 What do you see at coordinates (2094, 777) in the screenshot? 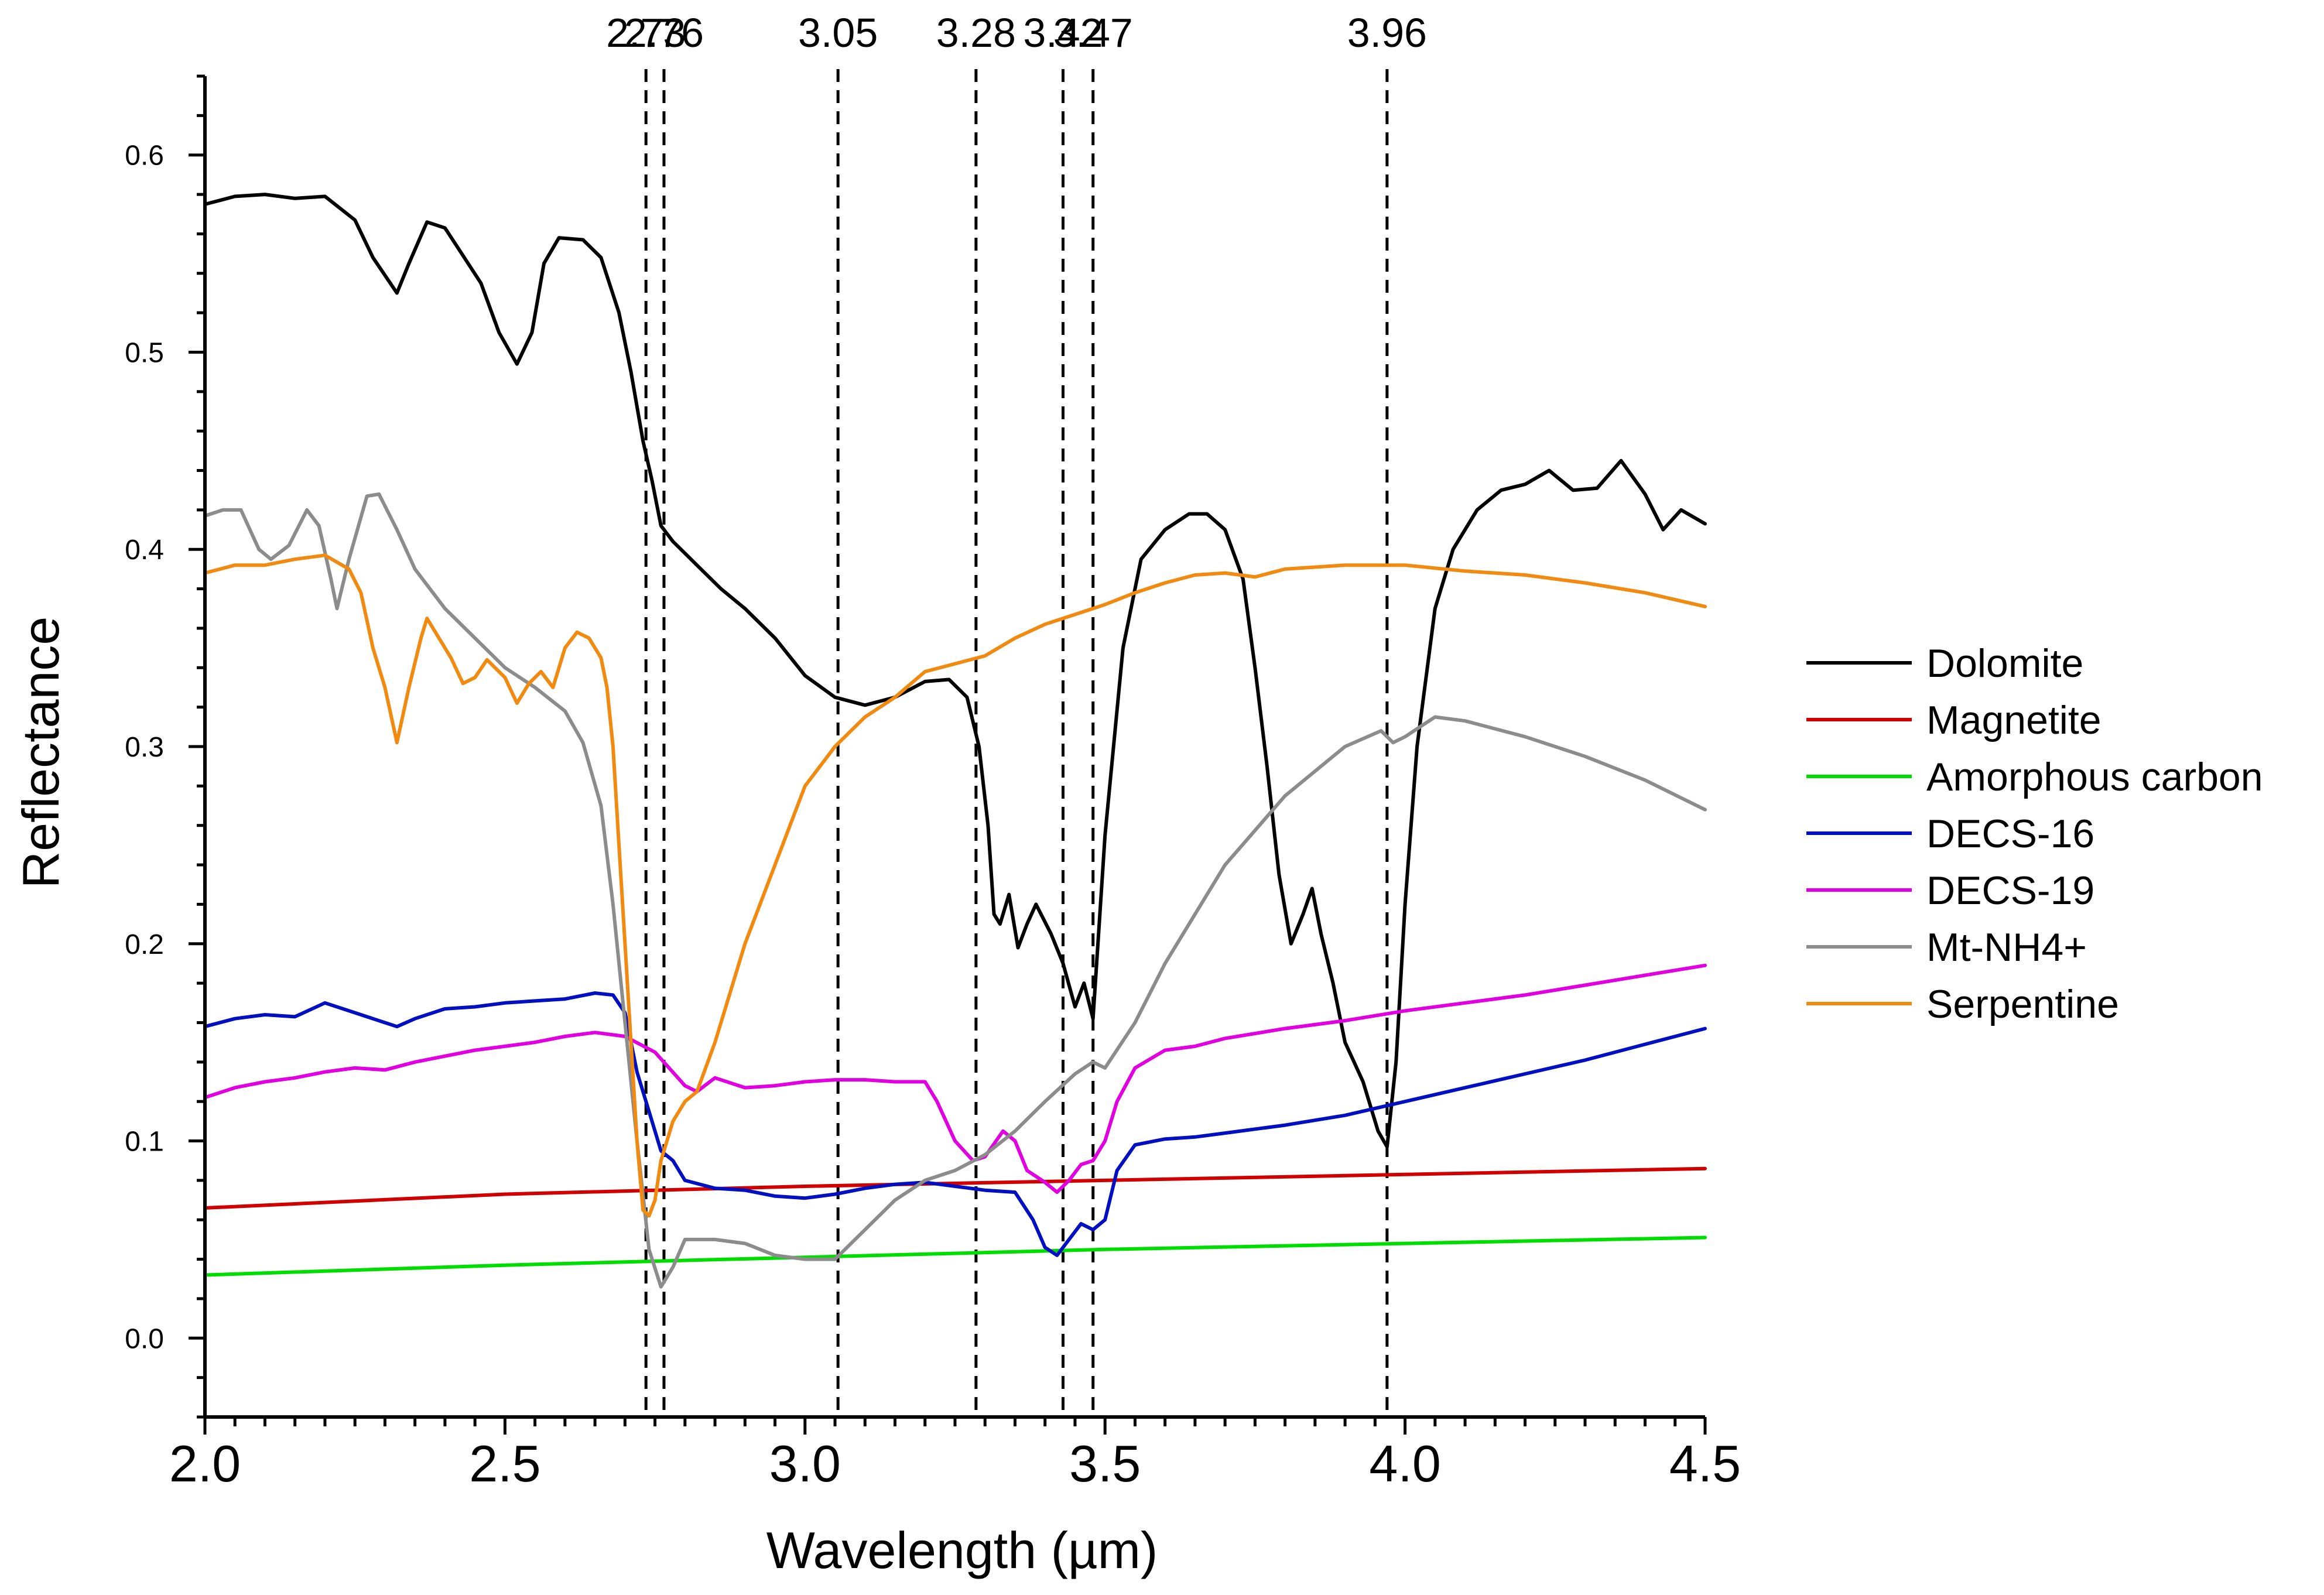
I see `legend-label-amorphous-carbon: Amorphous carbon` at bounding box center [2094, 777].